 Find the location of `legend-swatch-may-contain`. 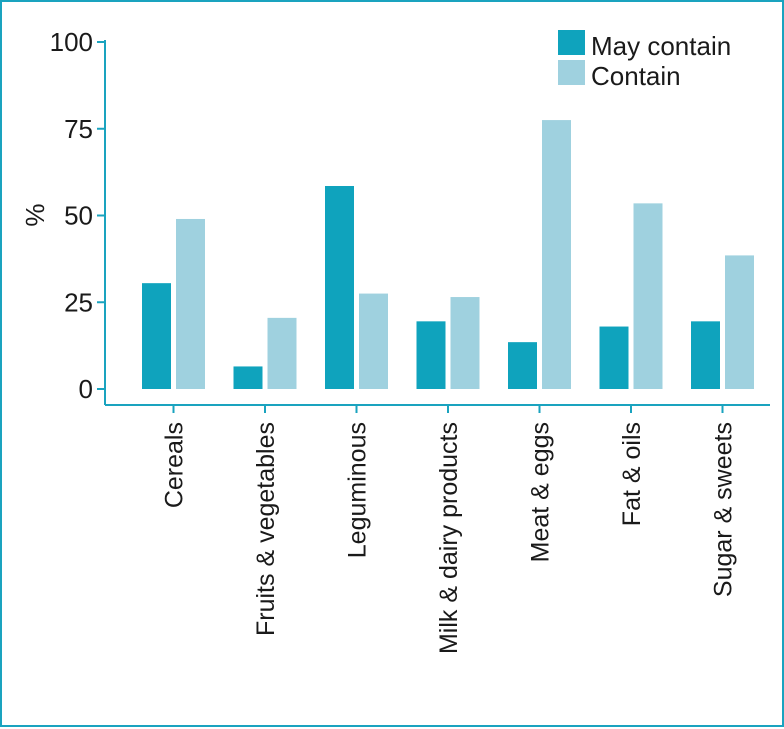

legend-swatch-may-contain is located at coordinates (571, 42).